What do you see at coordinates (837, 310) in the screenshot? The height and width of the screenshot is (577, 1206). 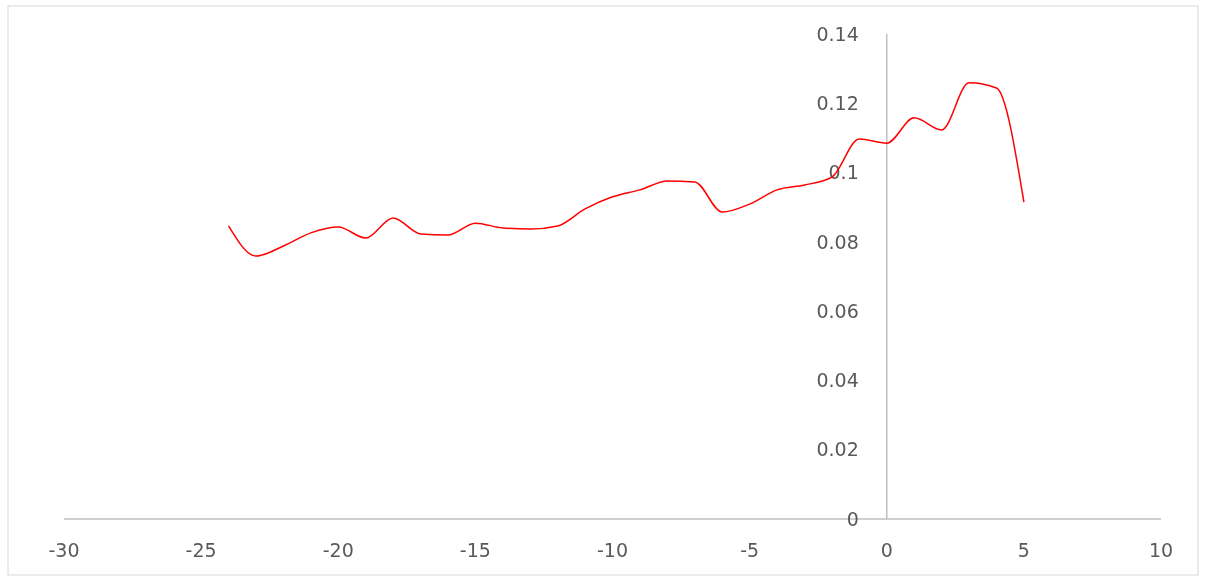 I see `y-tick-label: 0.06` at bounding box center [837, 310].